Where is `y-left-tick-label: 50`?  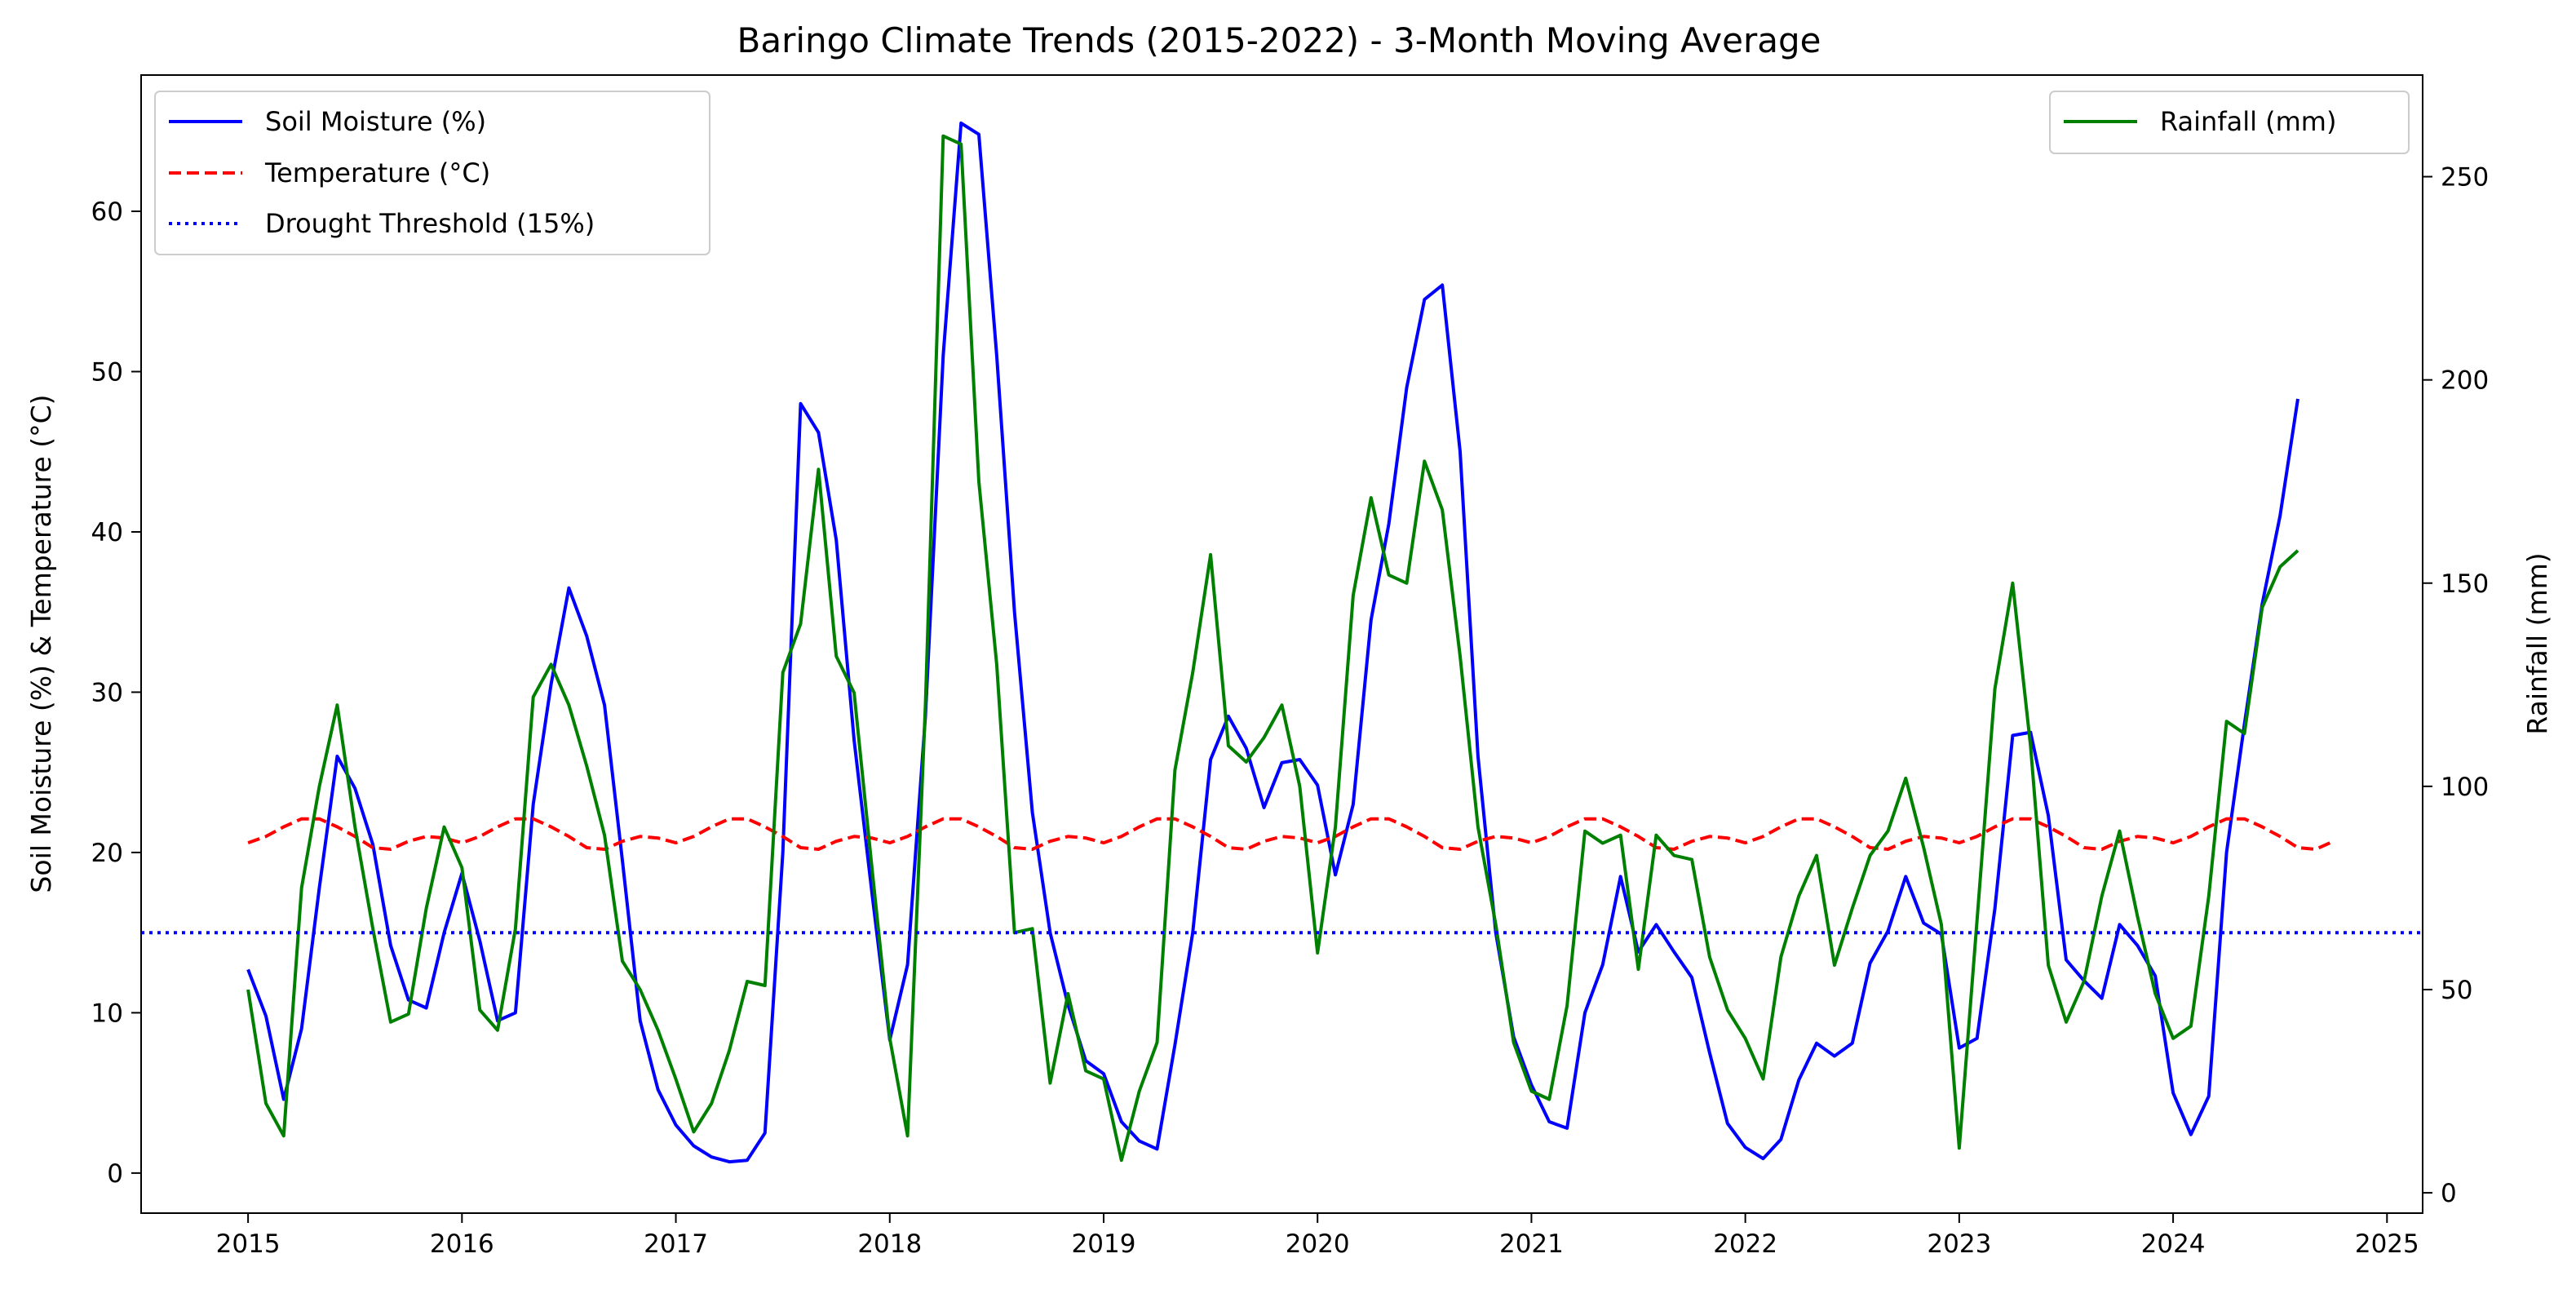
y-left-tick-label: 50 is located at coordinates (107, 372).